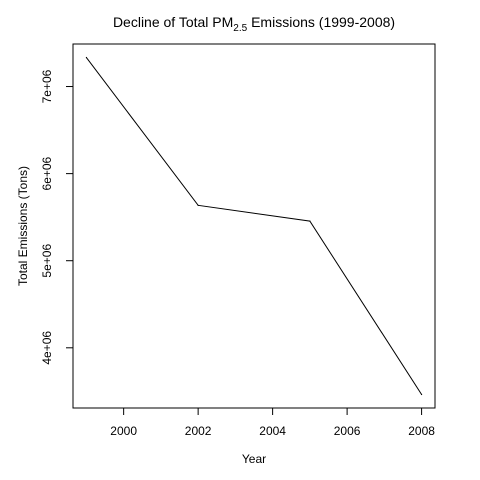  What do you see at coordinates (47, 173) in the screenshot?
I see `y-tick-label: 6e+06` at bounding box center [47, 173].